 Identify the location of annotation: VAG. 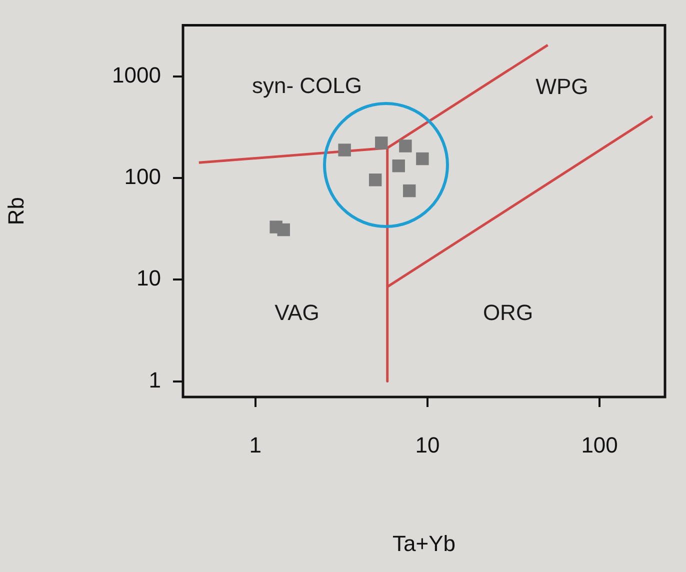
(297, 313).